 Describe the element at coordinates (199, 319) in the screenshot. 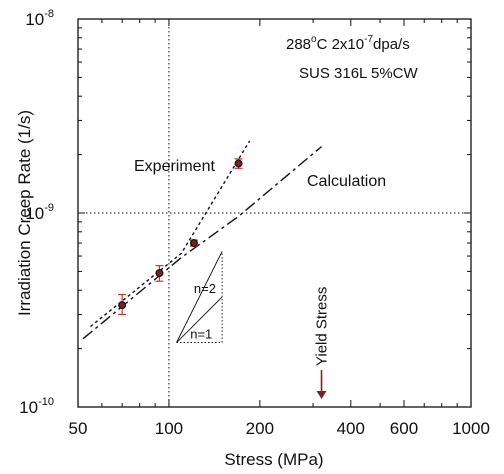

I see `slope-line-n1` at that location.